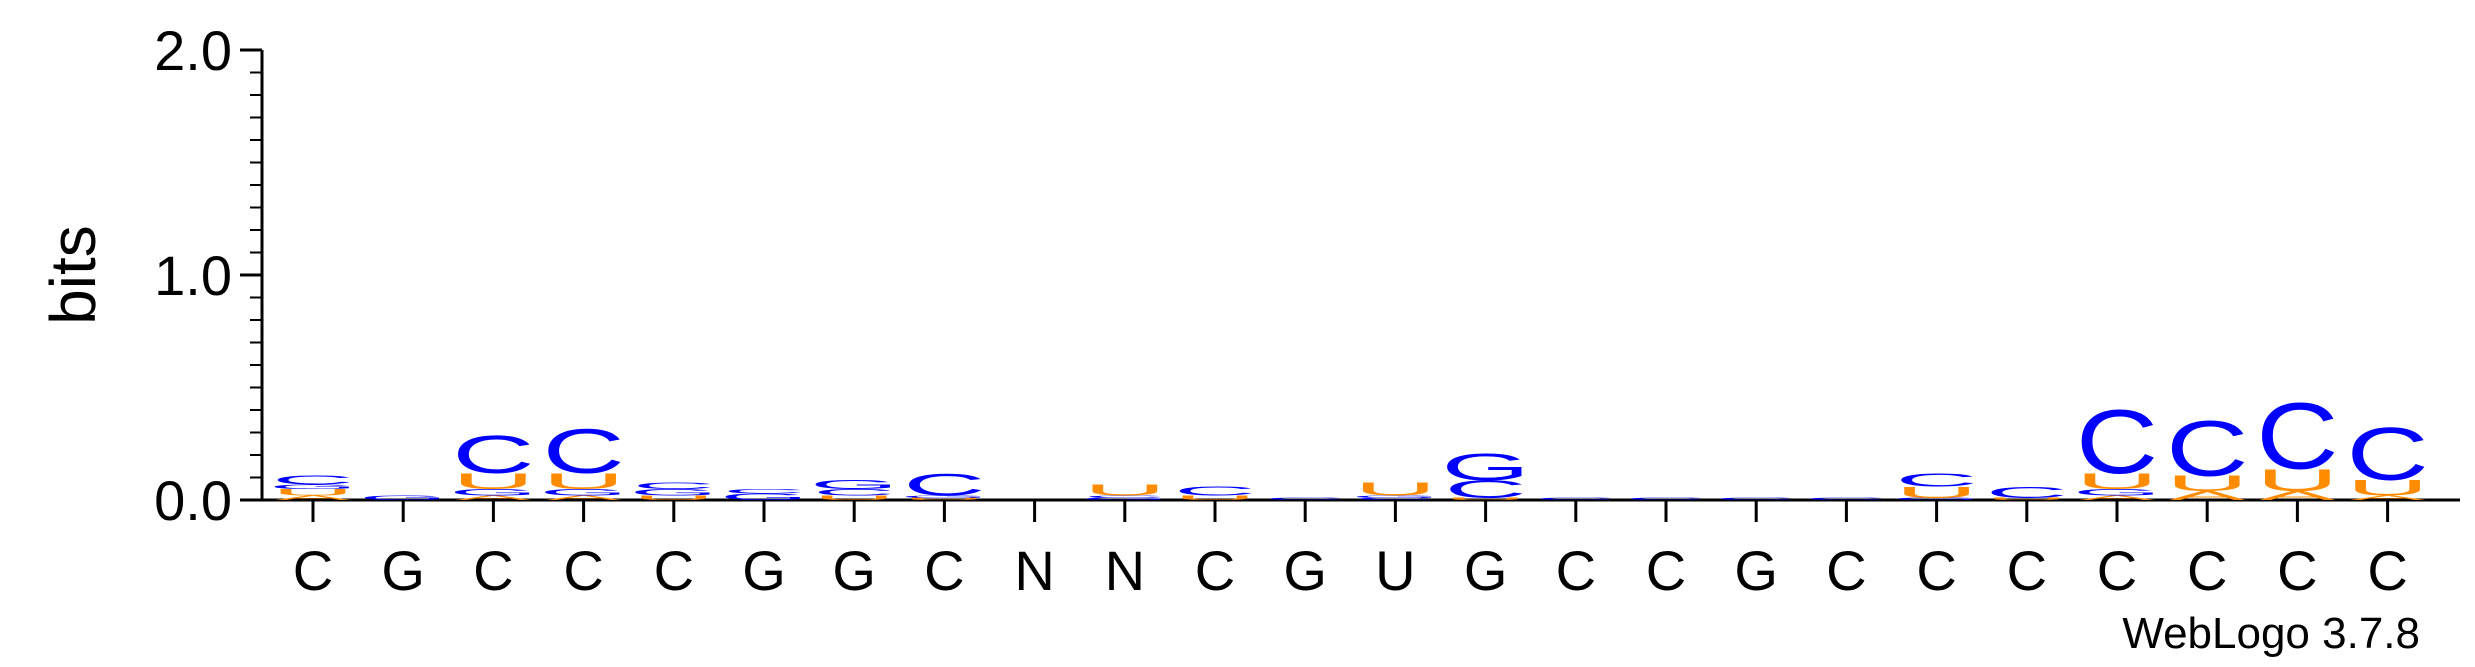  What do you see at coordinates (150, 275) in the screenshot?
I see `y-axis: 0.0 1.0 2.0 bits` at bounding box center [150, 275].